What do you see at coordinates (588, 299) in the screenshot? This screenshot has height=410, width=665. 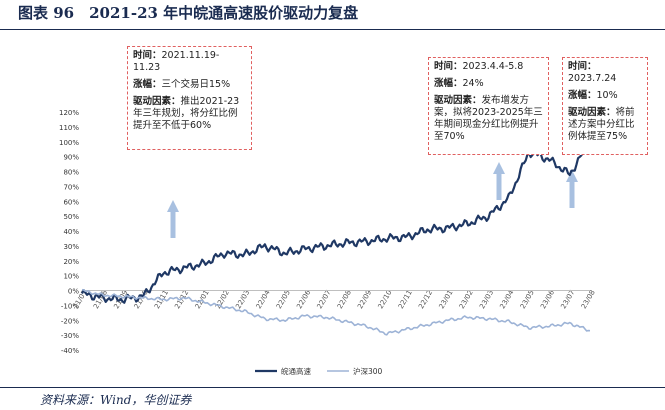 I see `x-tick-label: 23/08` at bounding box center [588, 299].